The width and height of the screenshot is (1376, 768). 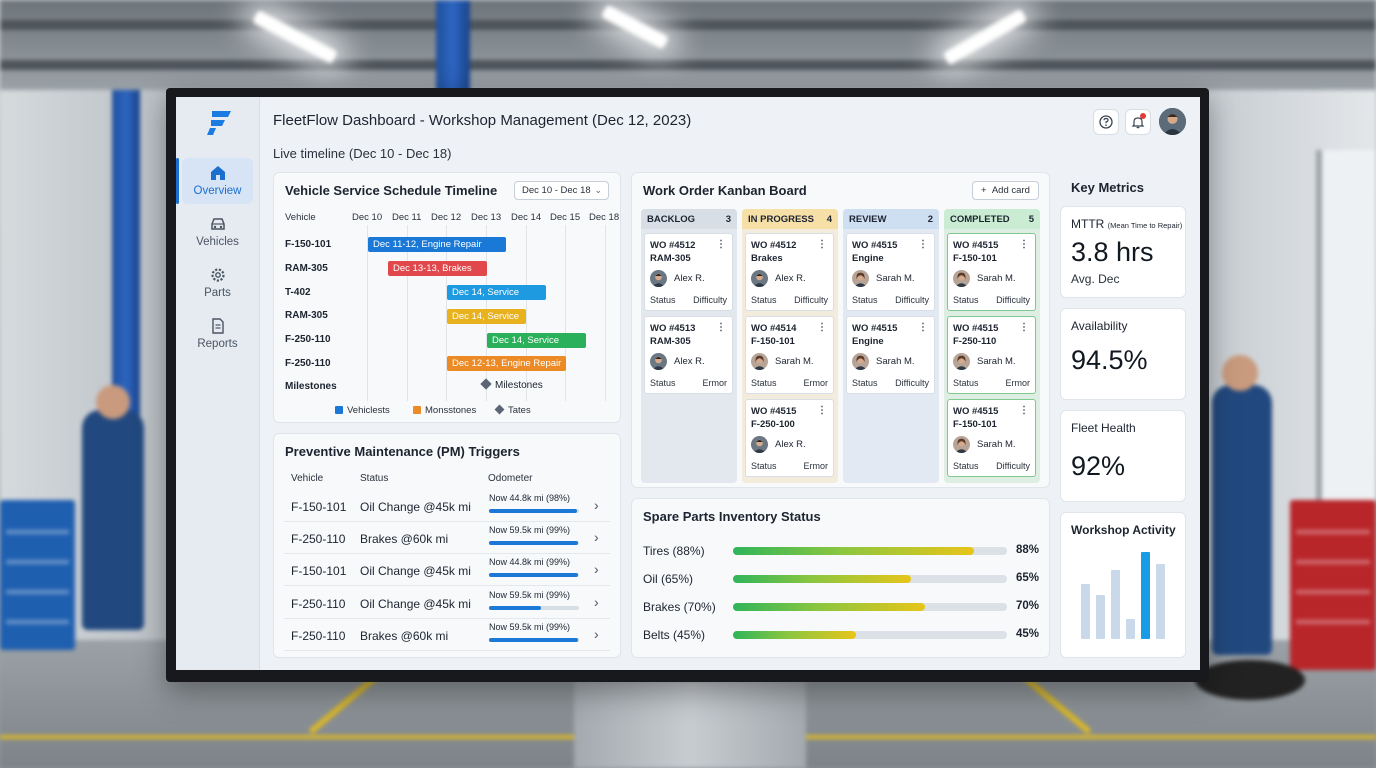 I want to click on pm-title: Preventive Maintenance (PM) Triggers, so click(x=402, y=451).